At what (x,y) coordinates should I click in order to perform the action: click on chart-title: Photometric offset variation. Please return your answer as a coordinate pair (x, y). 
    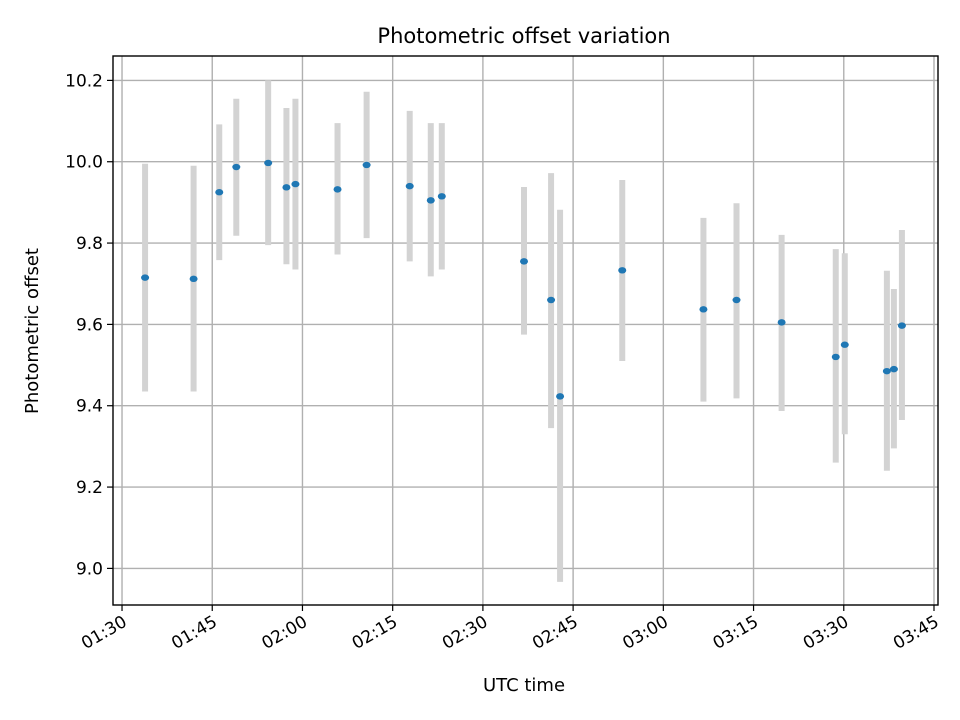
    Looking at the image, I should click on (523, 36).